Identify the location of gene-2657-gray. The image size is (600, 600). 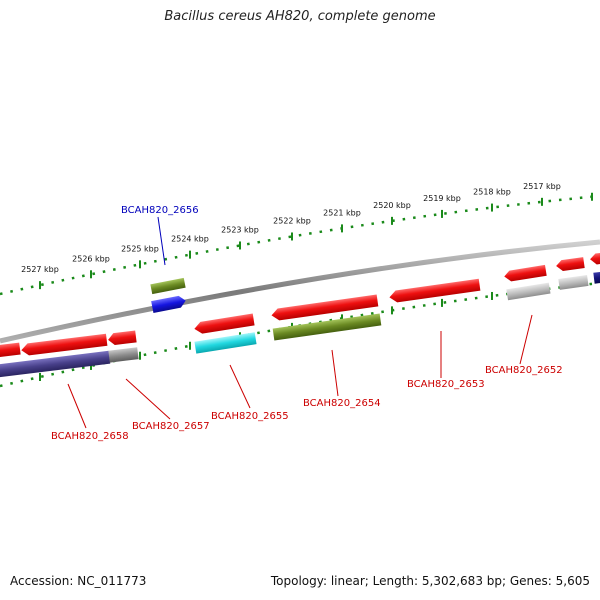
(123, 355).